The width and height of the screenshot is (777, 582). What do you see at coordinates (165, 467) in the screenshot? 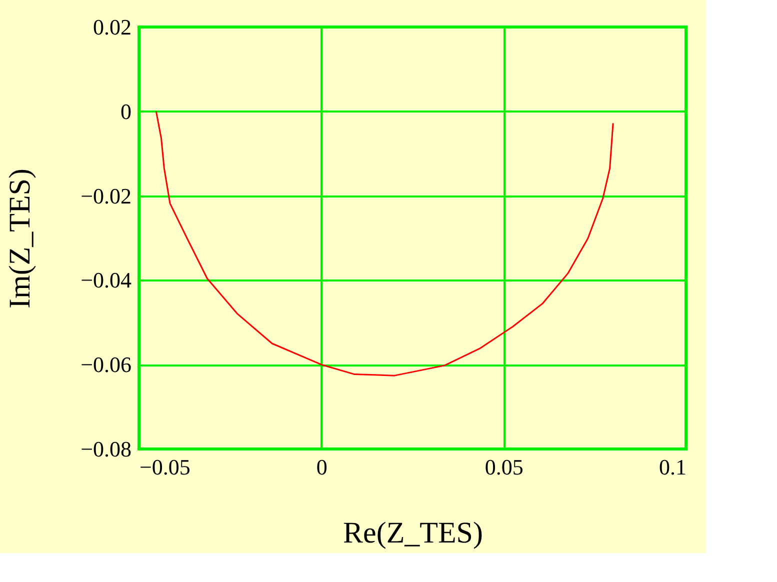
I see `x-tick-label: −0.05` at bounding box center [165, 467].